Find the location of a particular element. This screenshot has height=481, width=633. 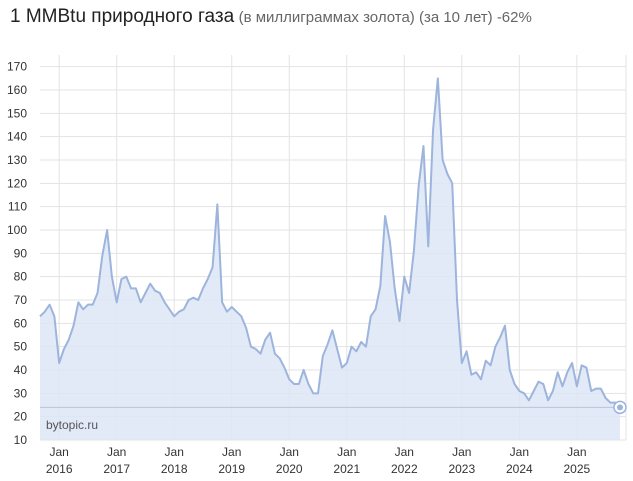

x-tick-year: 2022 is located at coordinates (404, 469).